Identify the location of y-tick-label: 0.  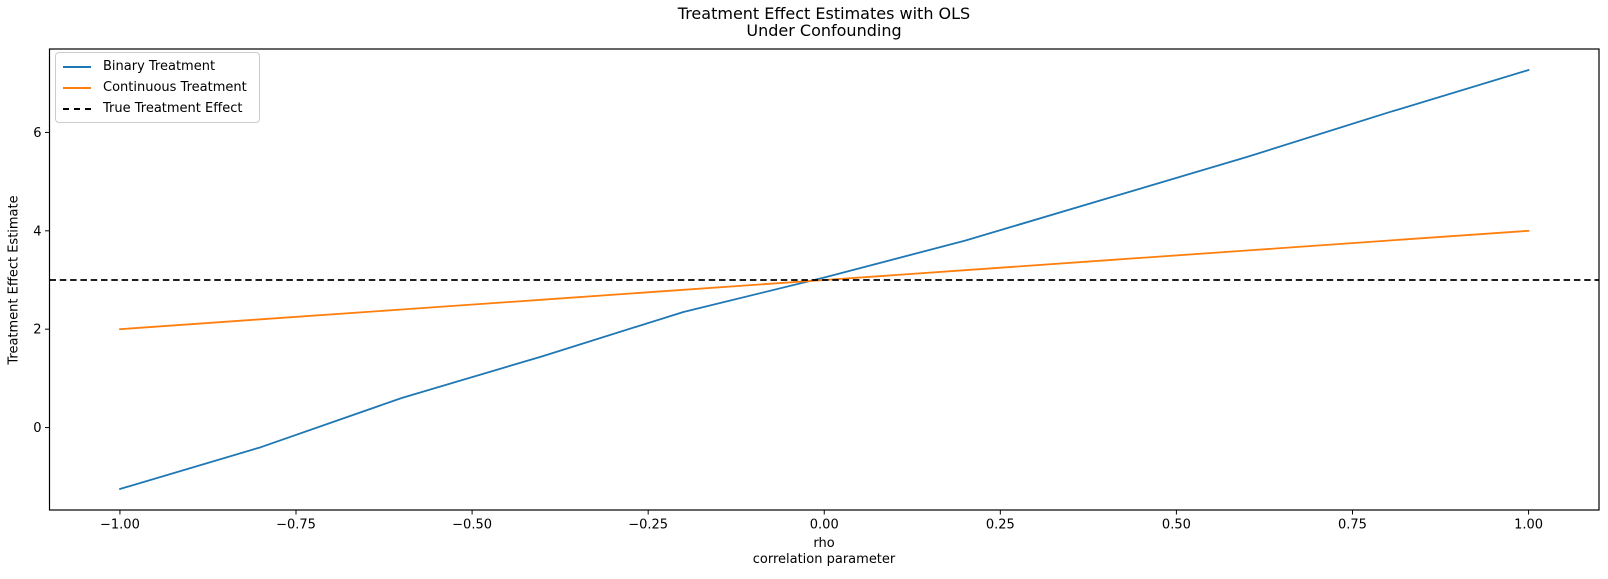
(37, 428).